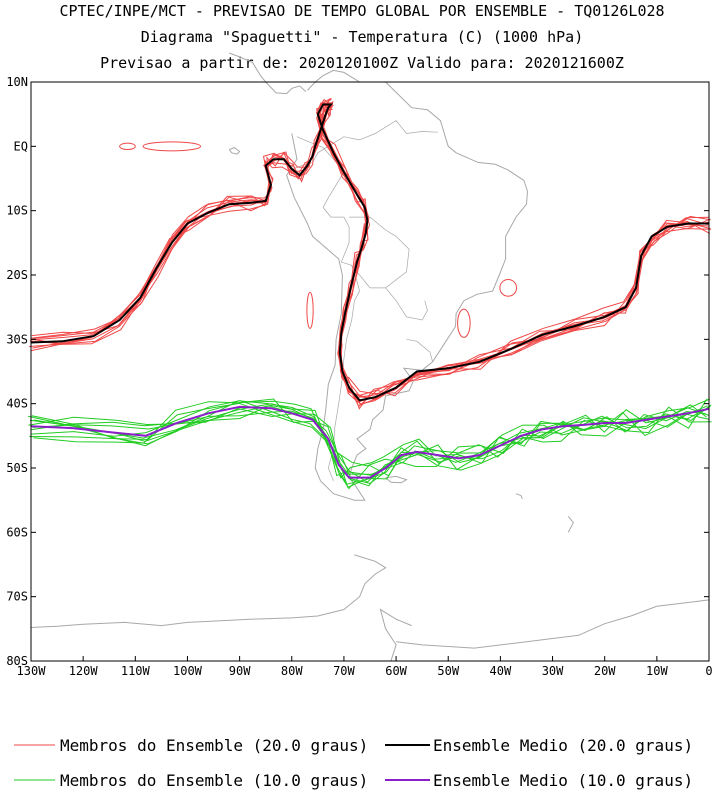  What do you see at coordinates (657, 671) in the screenshot?
I see `x-tick-label: 10W` at bounding box center [657, 671].